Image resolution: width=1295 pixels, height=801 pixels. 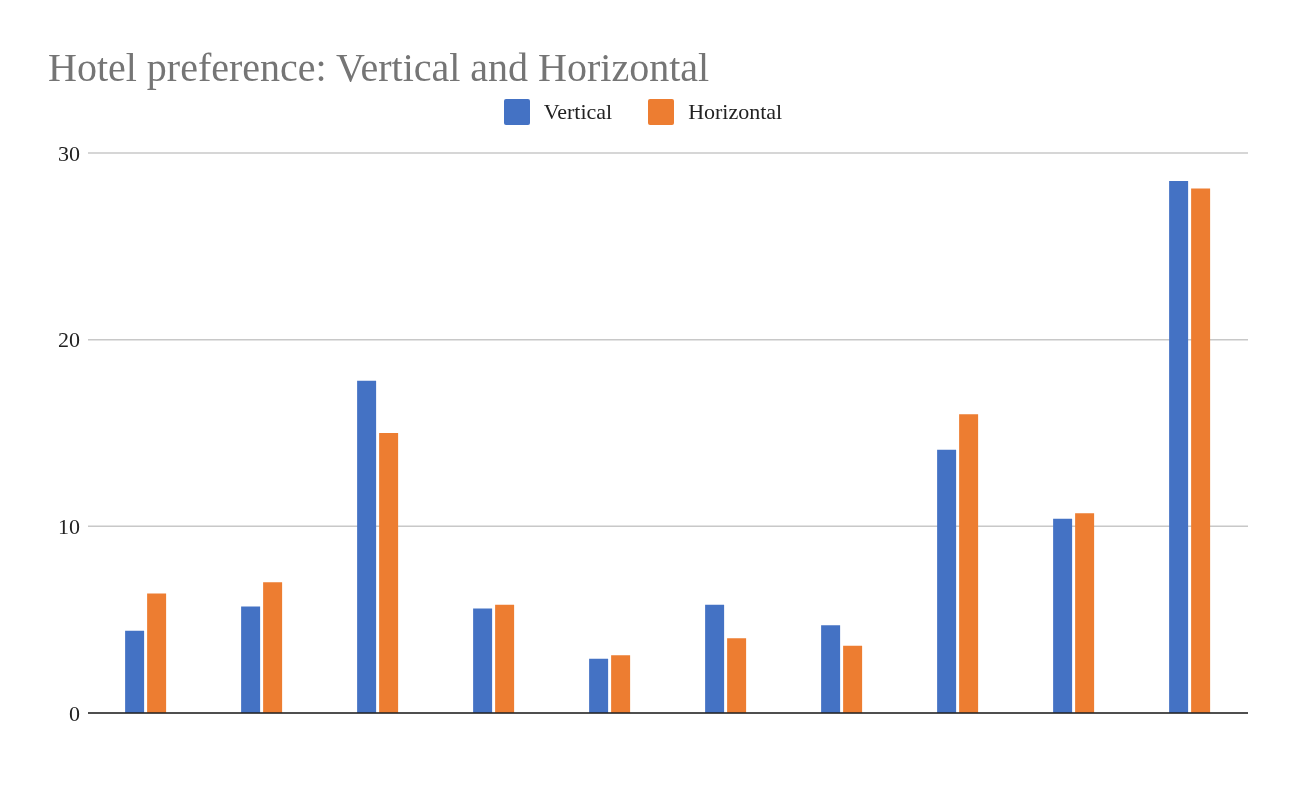 I want to click on y-tick-label: 30, so click(x=69, y=153).